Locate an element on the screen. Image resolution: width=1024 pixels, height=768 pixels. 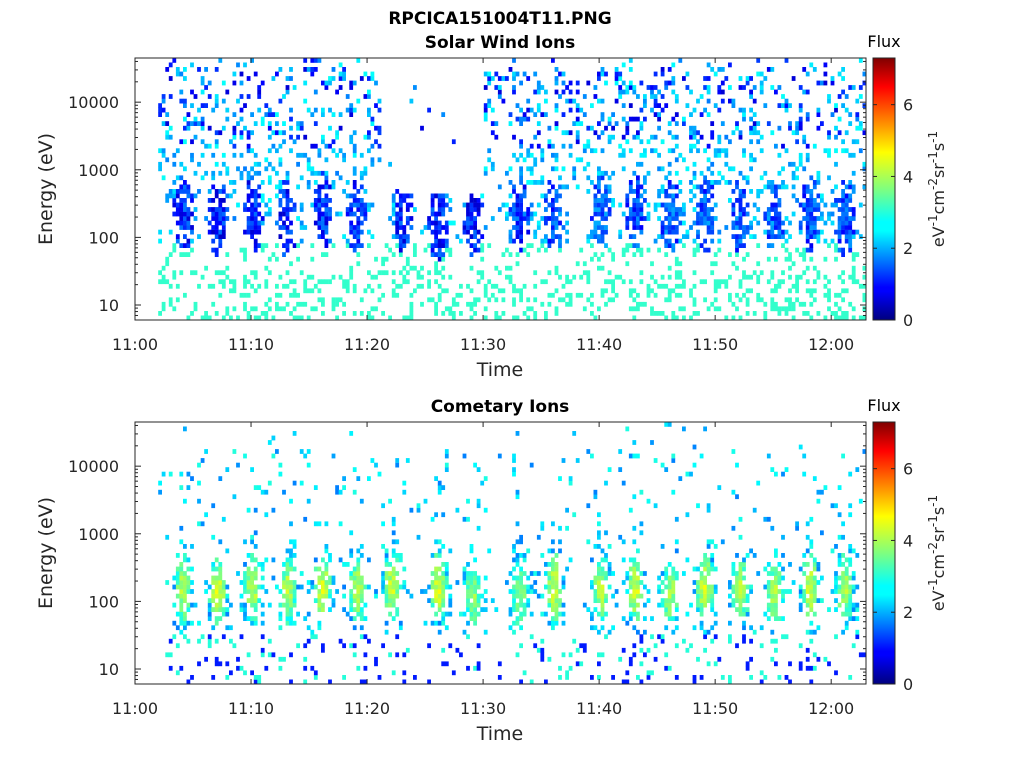
y-tick-label: 10 is located at coordinates (109, 305).